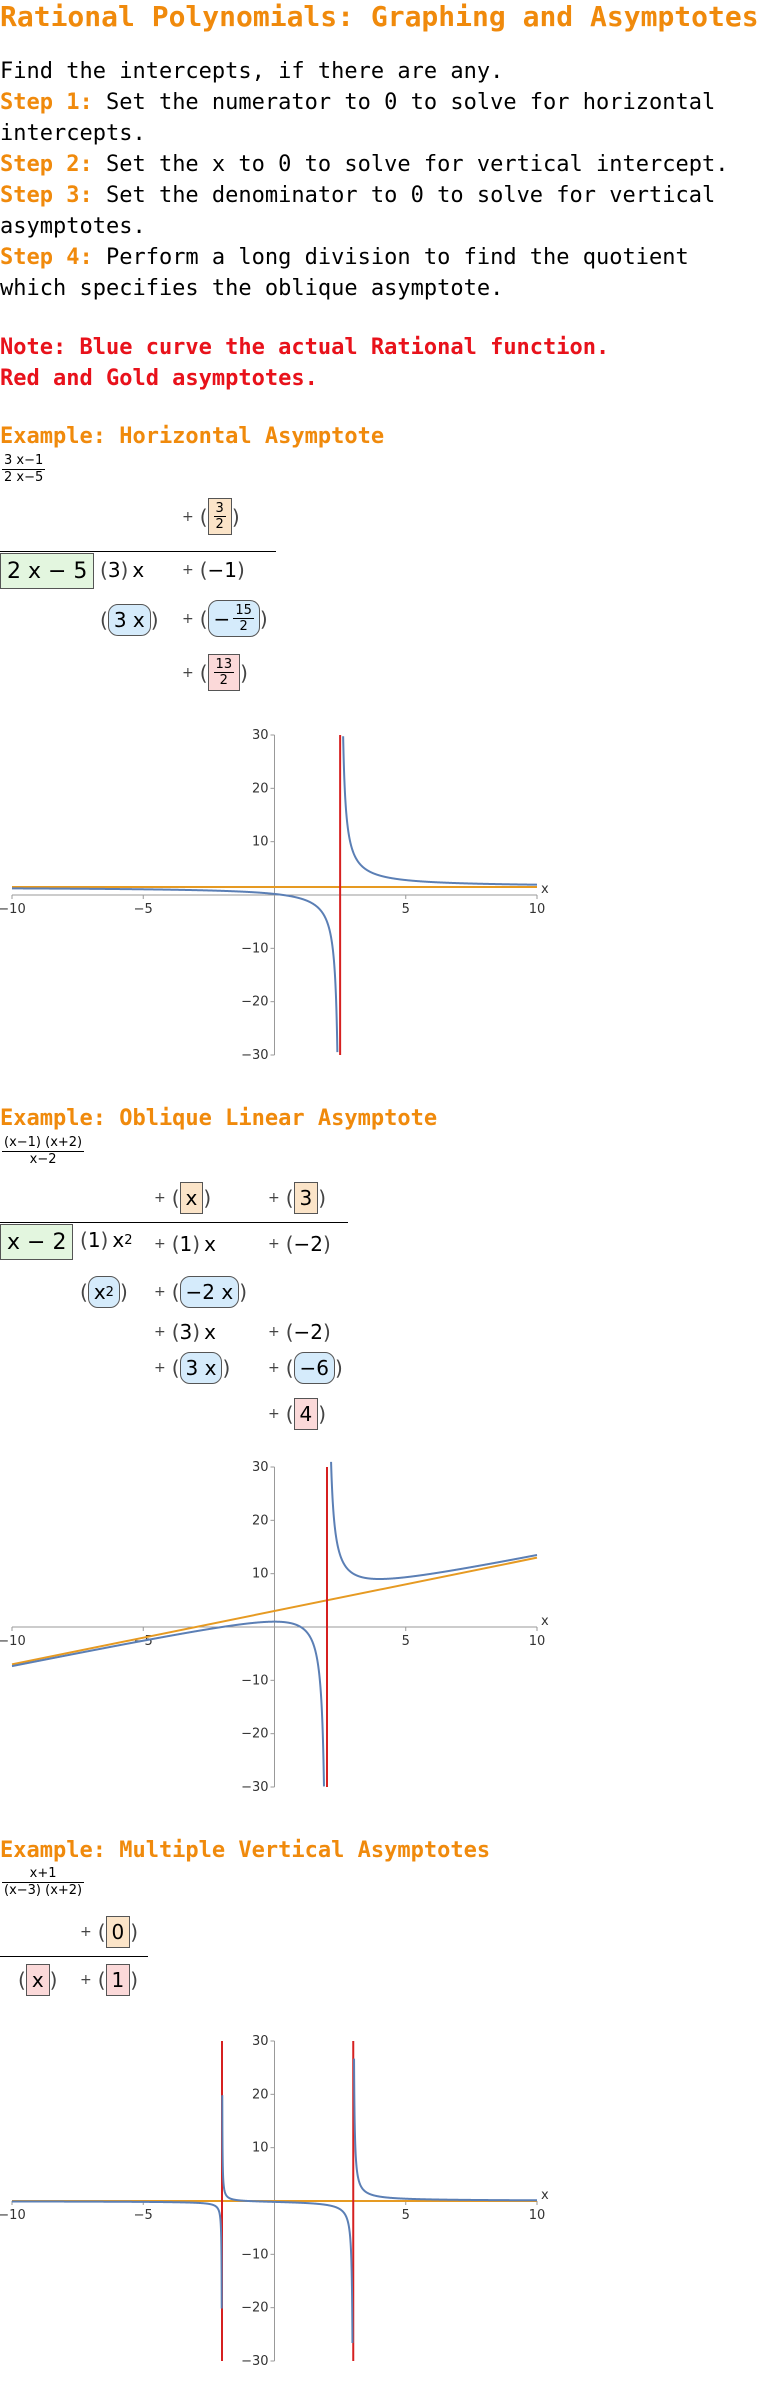  I want to click on quotient-term: +(3), so click(297, 1198).